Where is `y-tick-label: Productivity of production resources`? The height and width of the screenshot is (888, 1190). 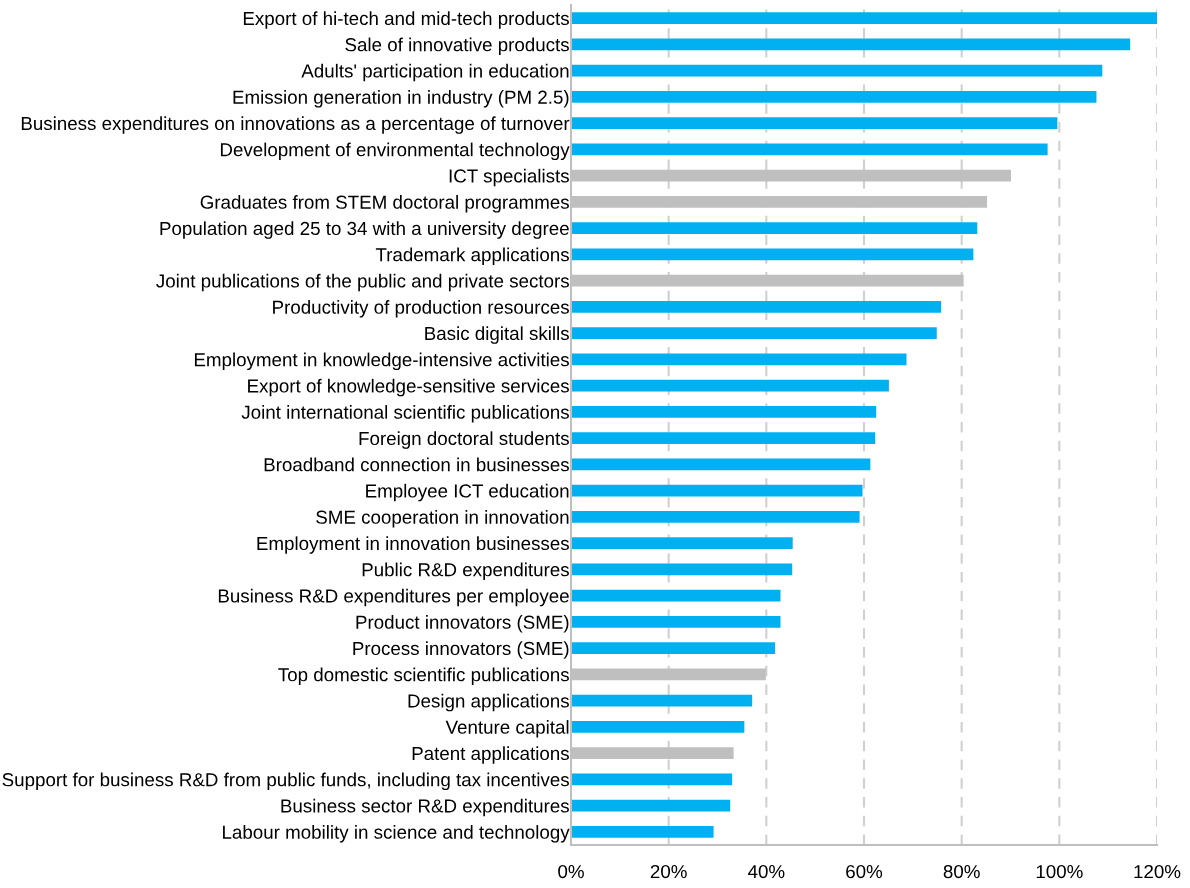
y-tick-label: Productivity of production resources is located at coordinates (421, 309).